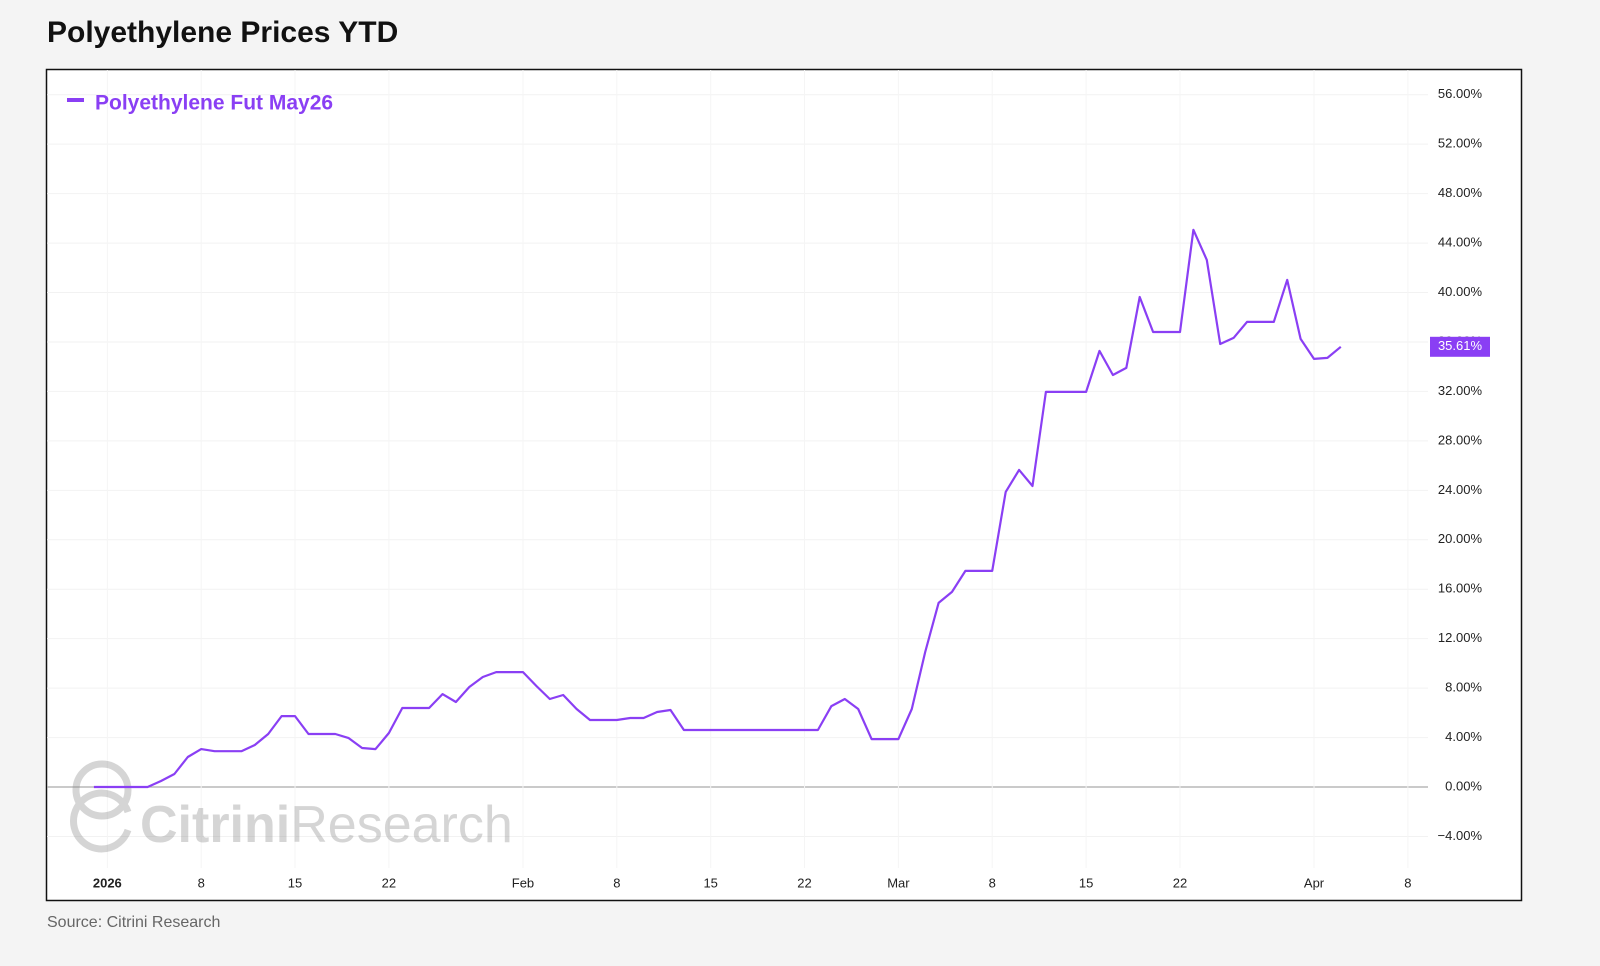 Image resolution: width=1600 pixels, height=966 pixels. Describe the element at coordinates (1460, 489) in the screenshot. I see `y-tick-label: 24.00%` at that location.